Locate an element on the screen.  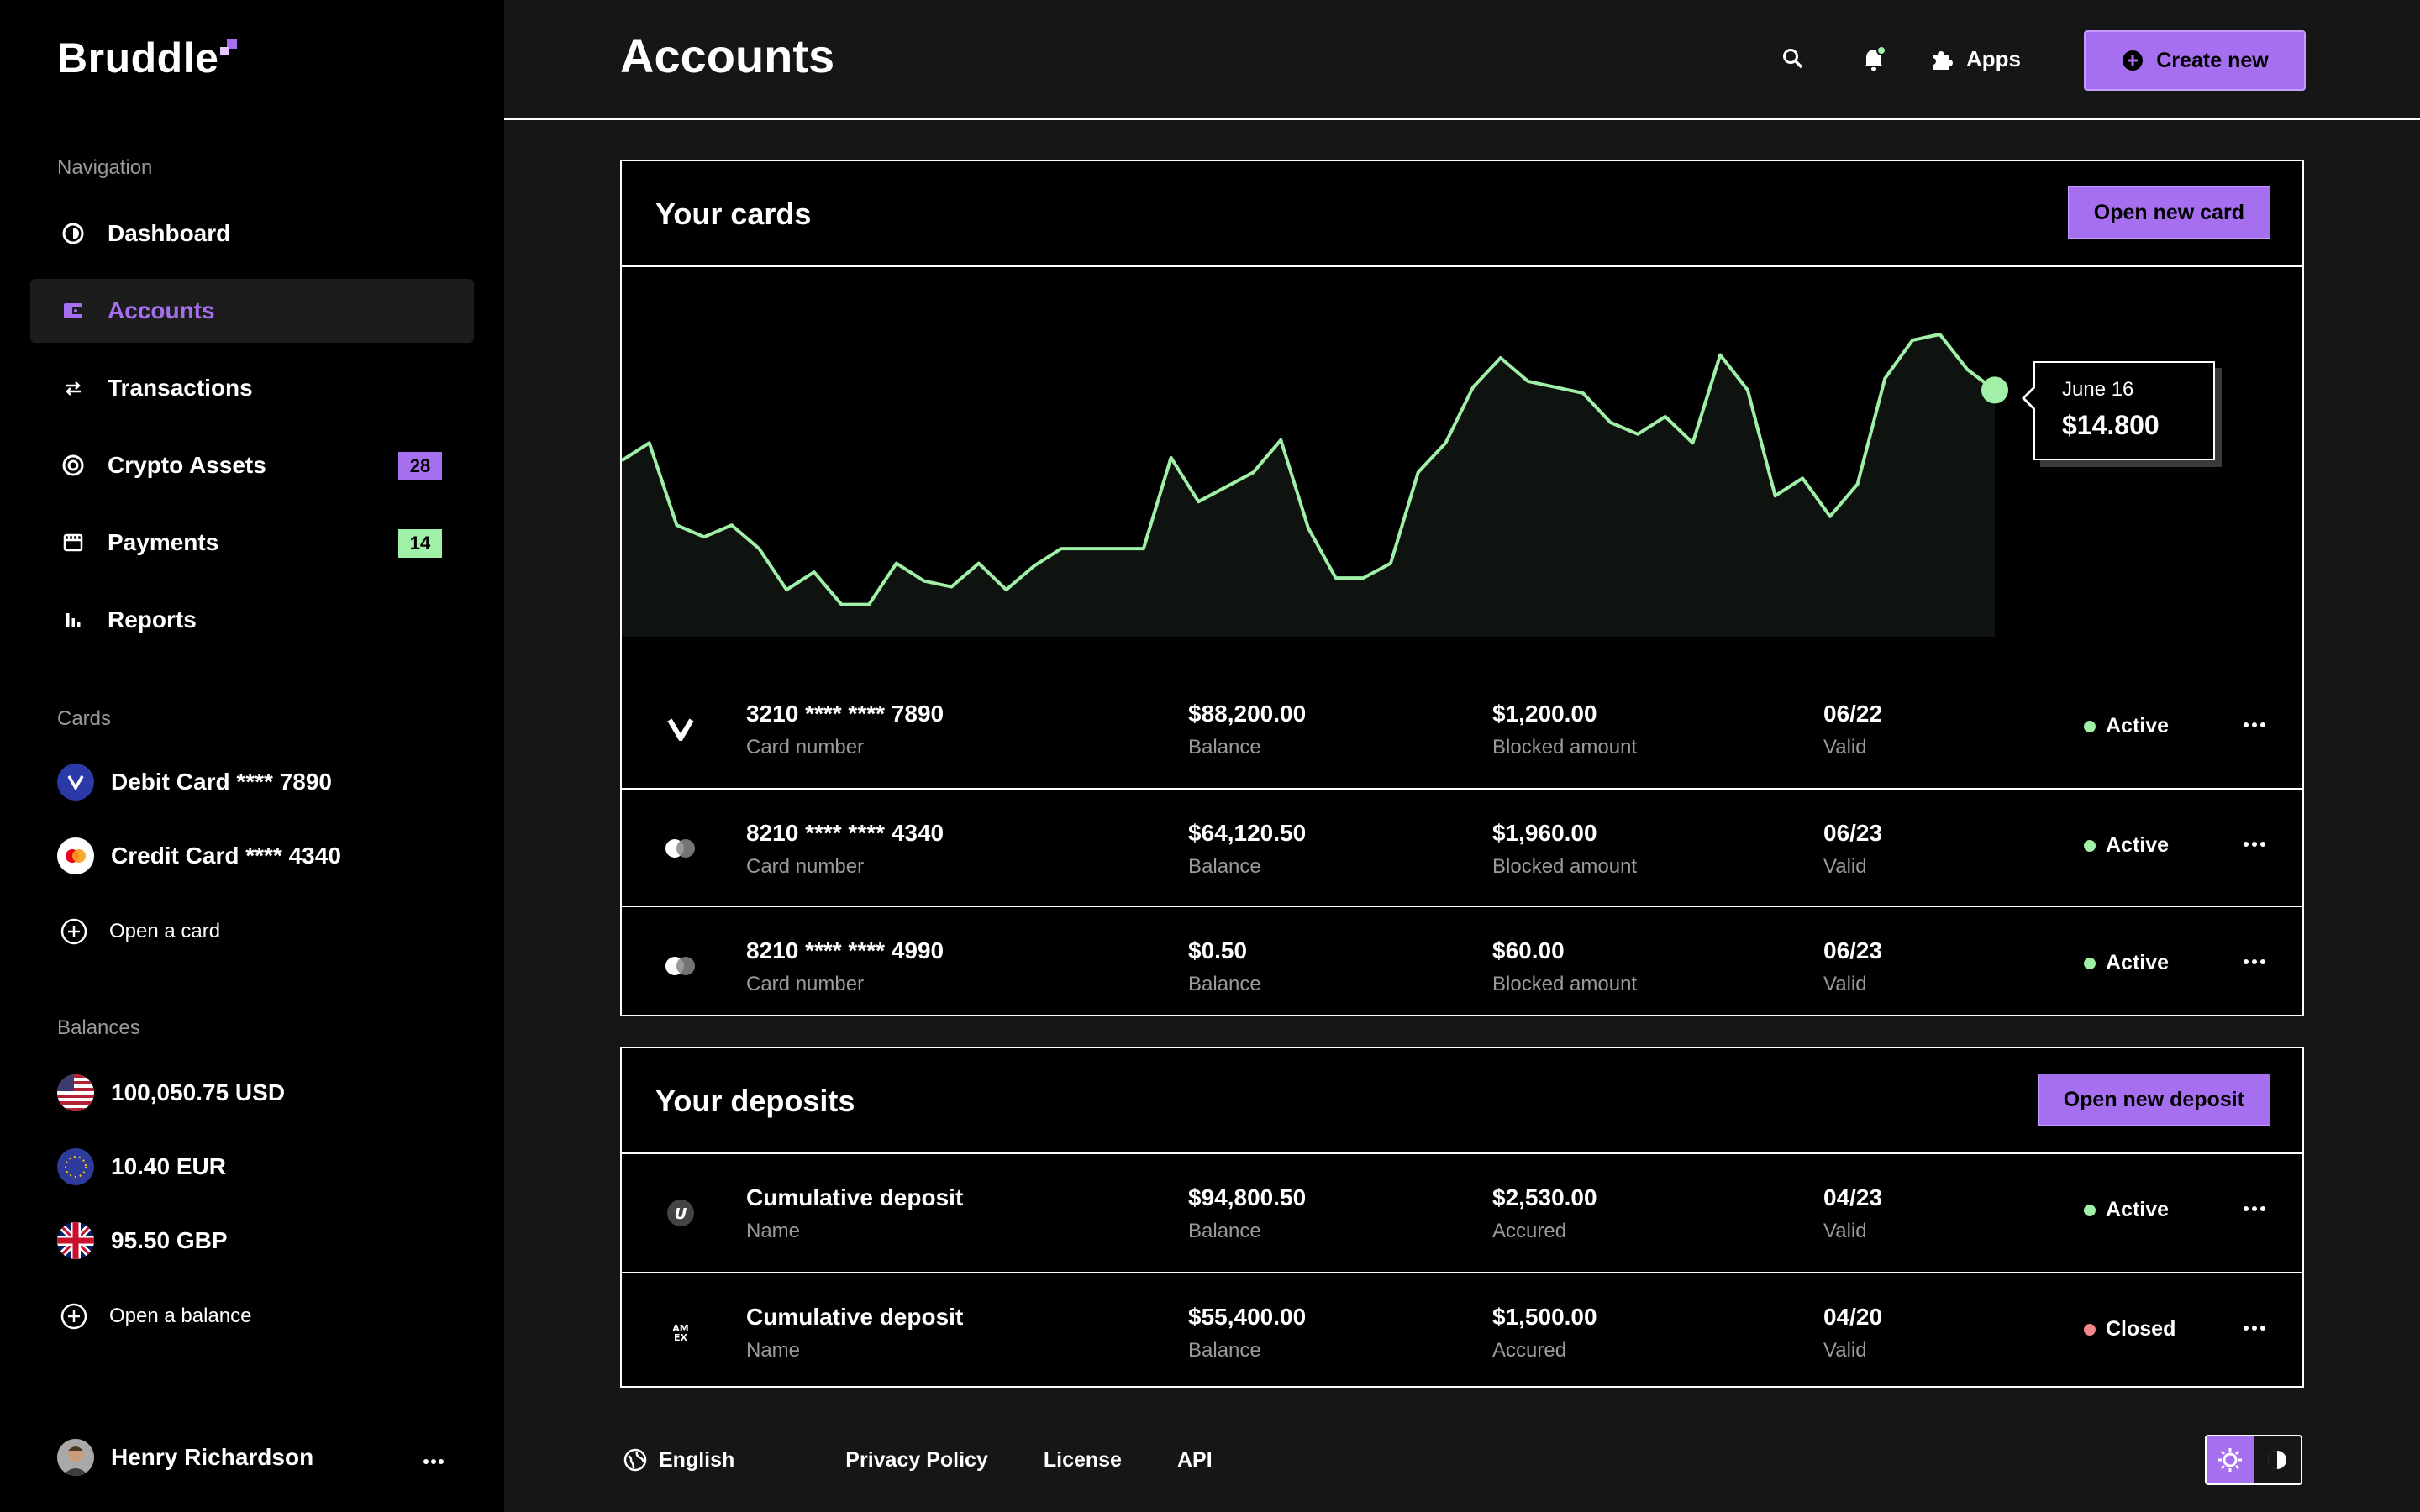
brand-logo: Bruddle is located at coordinates (148, 58).